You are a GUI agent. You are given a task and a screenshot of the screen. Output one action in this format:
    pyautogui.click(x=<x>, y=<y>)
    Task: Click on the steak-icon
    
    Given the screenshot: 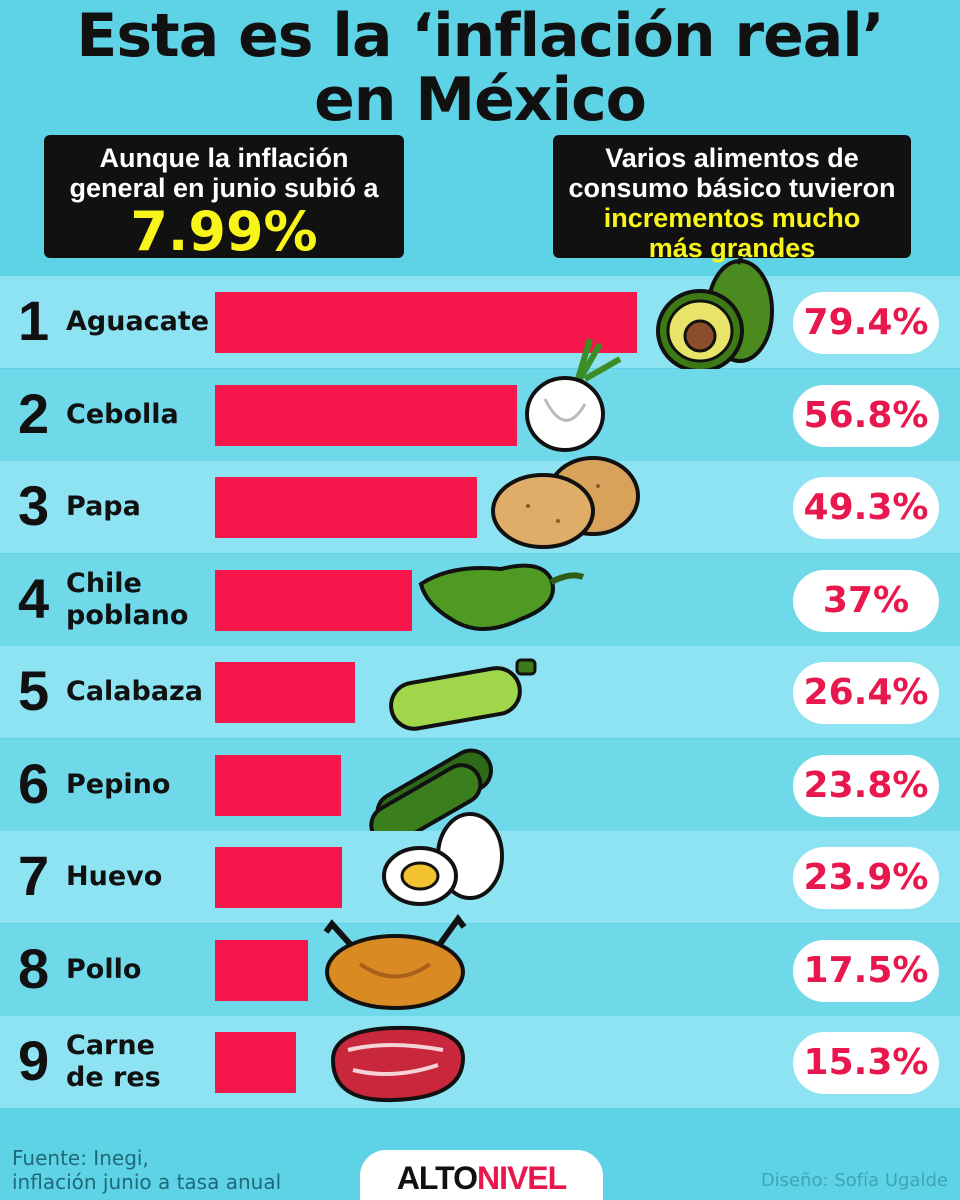 What is the action you would take?
    pyautogui.click(x=395, y=1064)
    